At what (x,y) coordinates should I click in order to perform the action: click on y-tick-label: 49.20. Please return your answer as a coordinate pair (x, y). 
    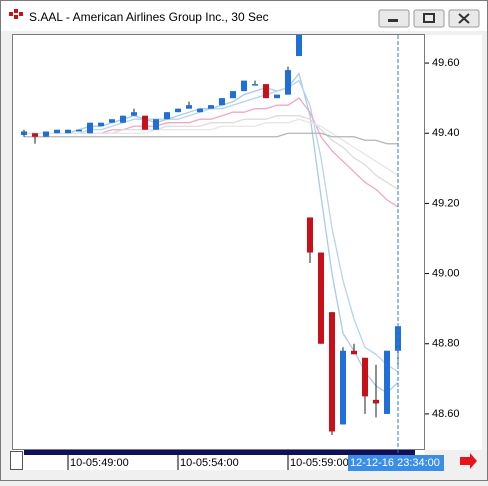
    Looking at the image, I should click on (446, 203).